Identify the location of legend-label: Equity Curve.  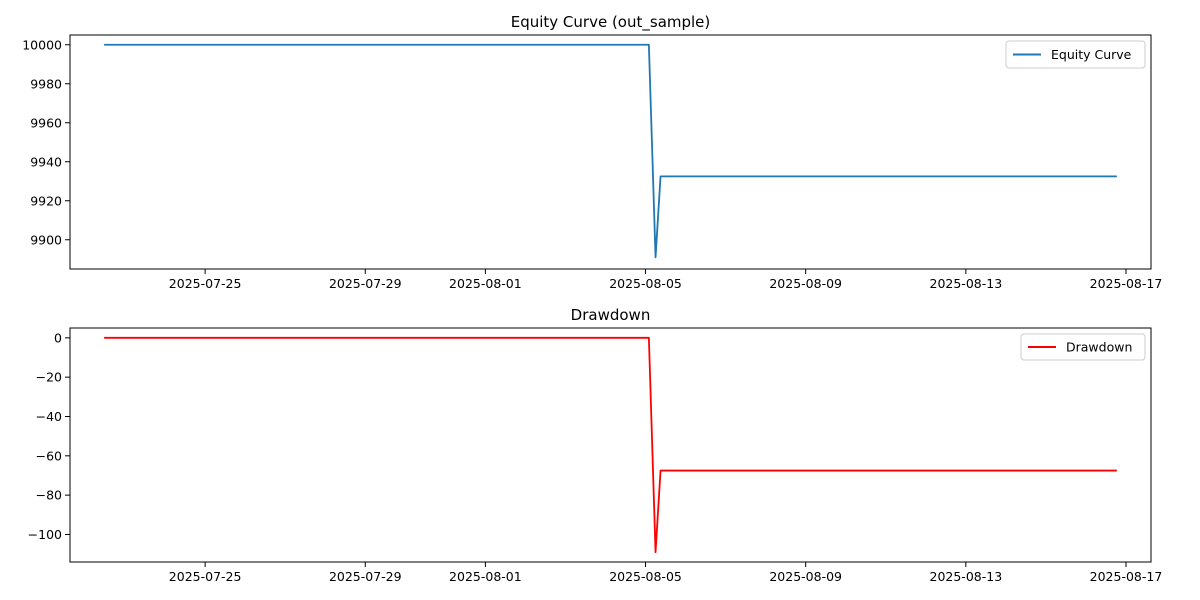
(1091, 54).